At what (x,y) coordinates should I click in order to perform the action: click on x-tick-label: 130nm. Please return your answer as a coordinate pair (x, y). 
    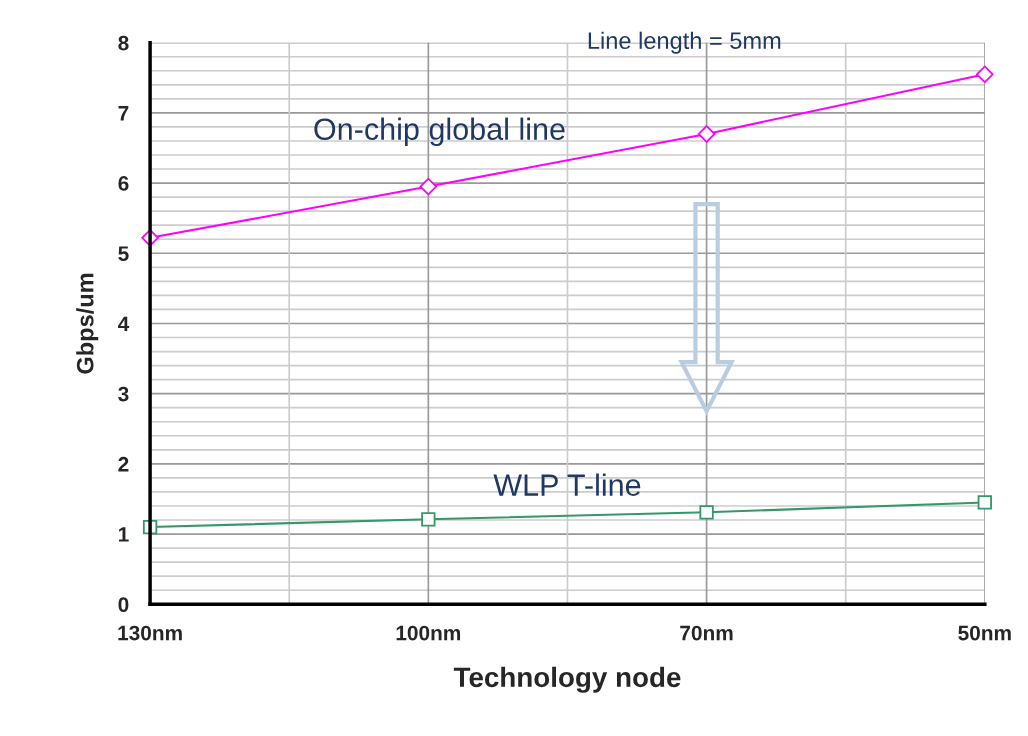
    Looking at the image, I should click on (150, 633).